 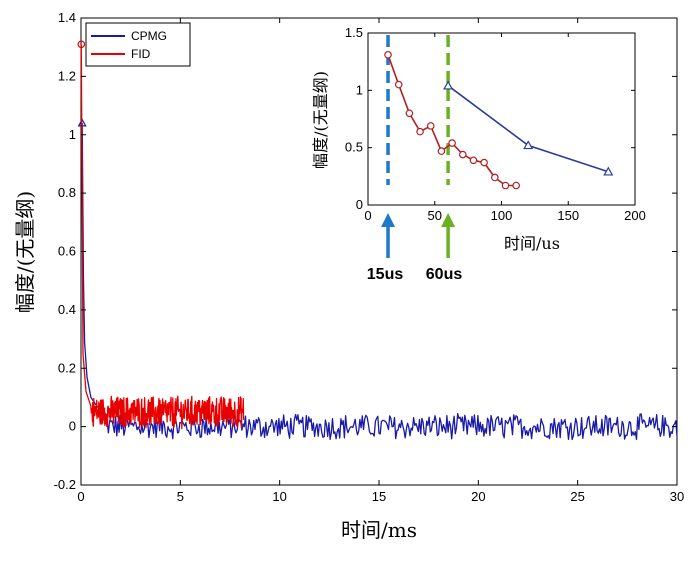 I want to click on main-y-tick-label: 0.4, so click(x=67, y=309).